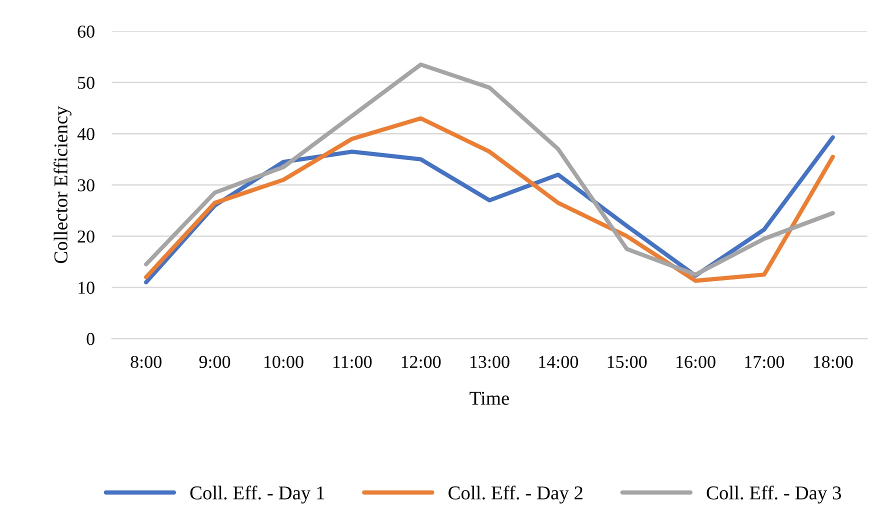 The image size is (894, 521). Describe the element at coordinates (86, 32) in the screenshot. I see `y-tick-label: 60` at that location.